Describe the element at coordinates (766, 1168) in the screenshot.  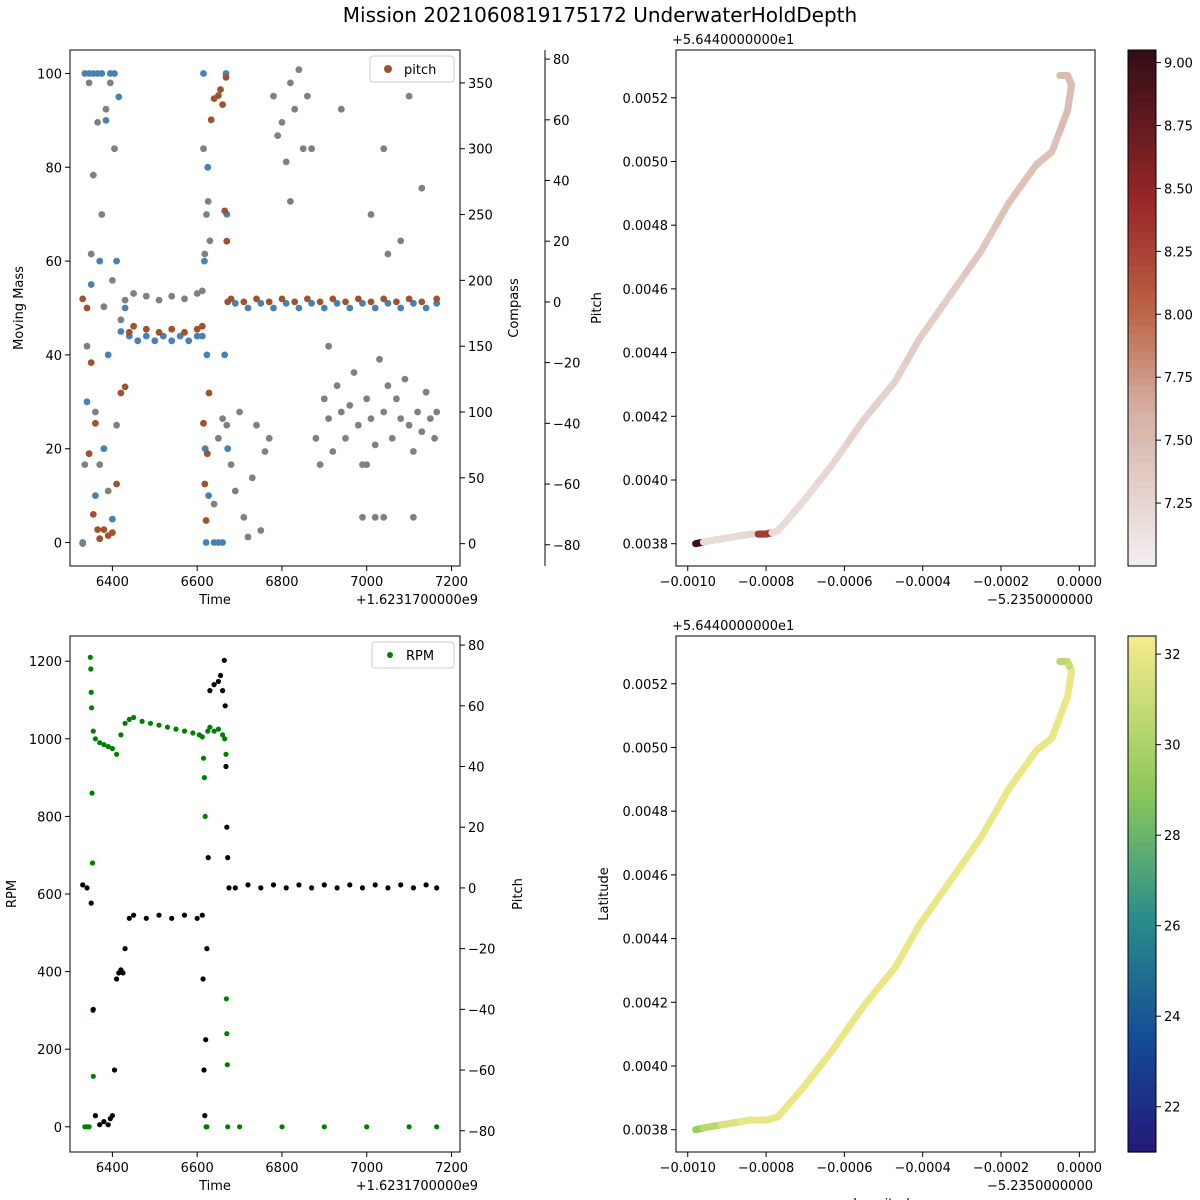
I see `x-tick-label: −0.0008` at that location.